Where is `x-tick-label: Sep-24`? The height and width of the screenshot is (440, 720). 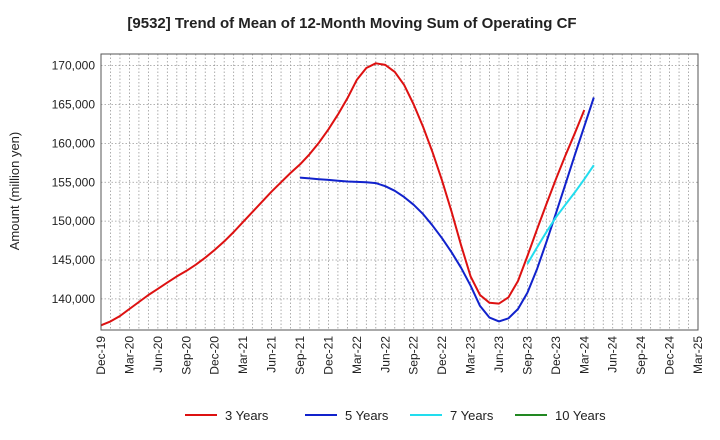
x-tick-label: Sep-24 is located at coordinates (641, 355).